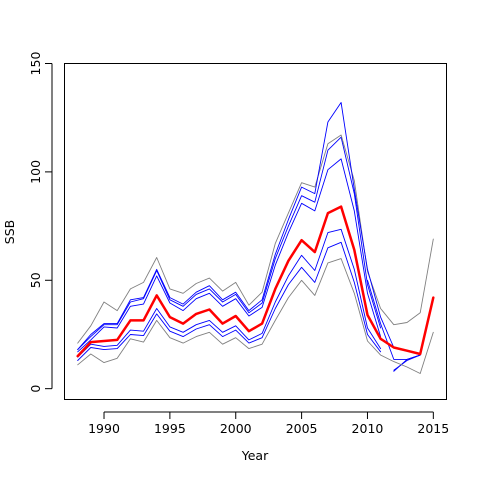  What do you see at coordinates (255, 455) in the screenshot?
I see `x-axis-label: Year` at bounding box center [255, 455].